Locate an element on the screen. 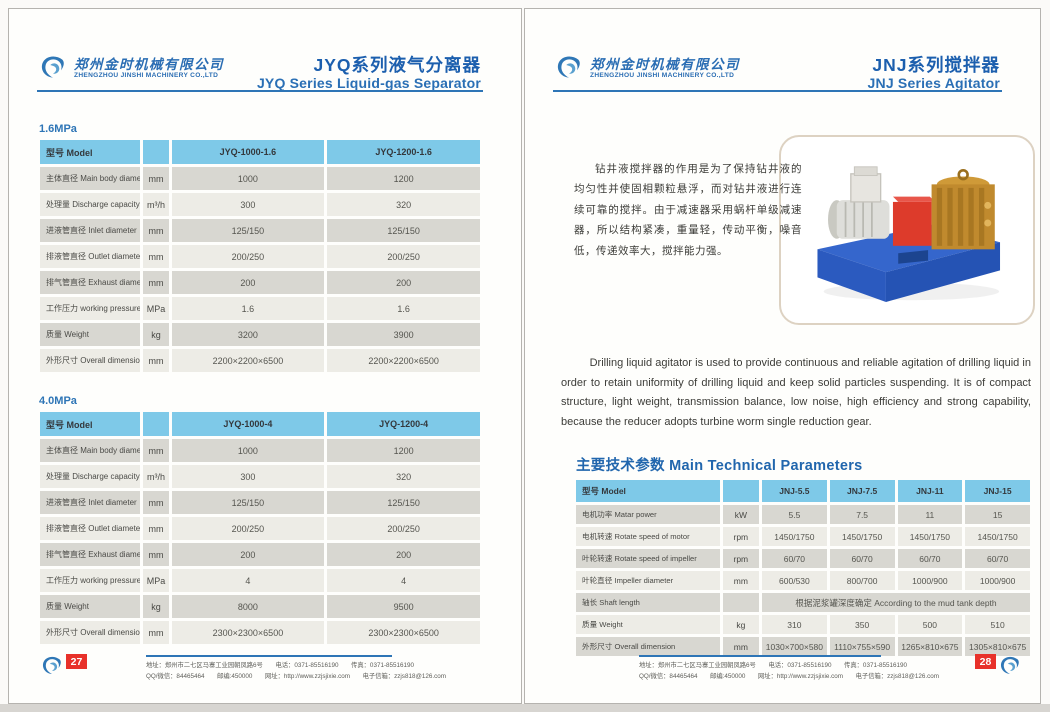  page-number-badge: 27 is located at coordinates (63, 667).